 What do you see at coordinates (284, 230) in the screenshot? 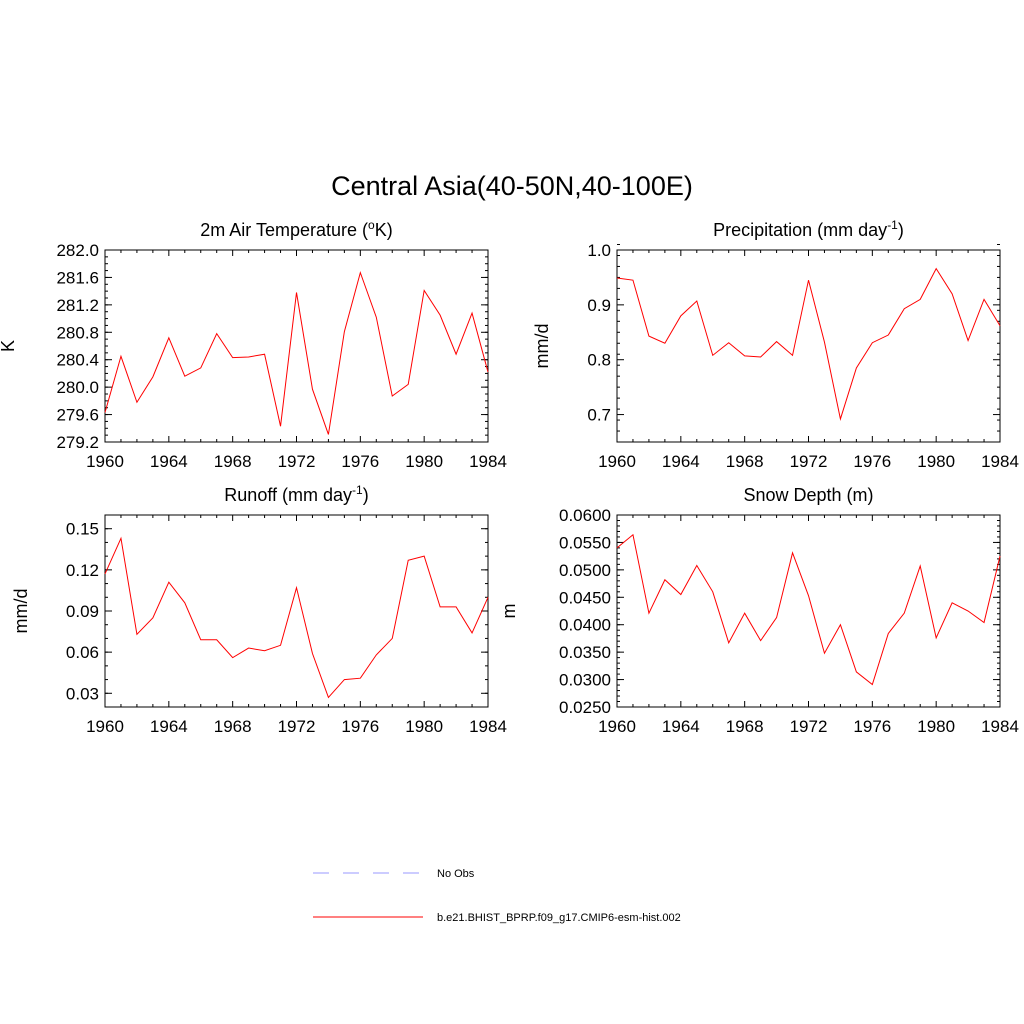
I see `panel-title-main: 2m Air Temperature (` at bounding box center [284, 230].